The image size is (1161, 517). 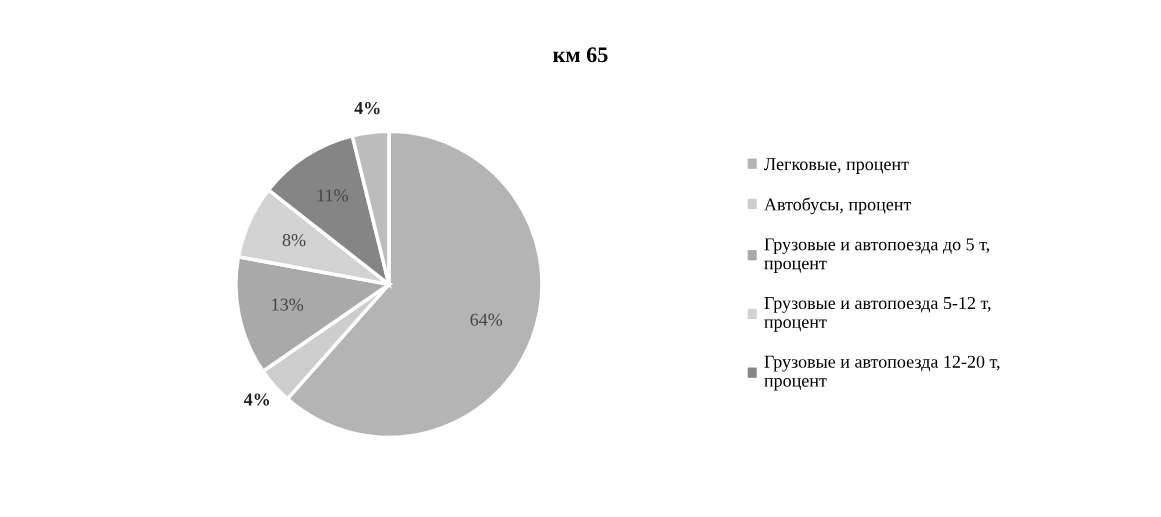 I want to click on legend-label: Автобусы, процент, so click(x=838, y=206).